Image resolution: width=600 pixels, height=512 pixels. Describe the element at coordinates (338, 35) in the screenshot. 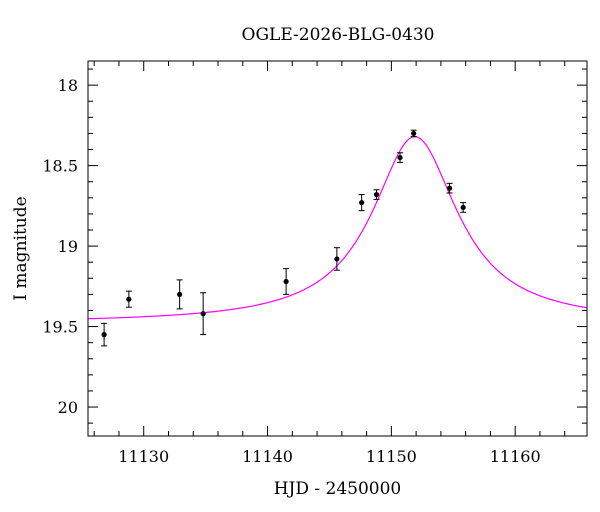

I see `chart-title: OGLE-2026-BLG-0430` at that location.